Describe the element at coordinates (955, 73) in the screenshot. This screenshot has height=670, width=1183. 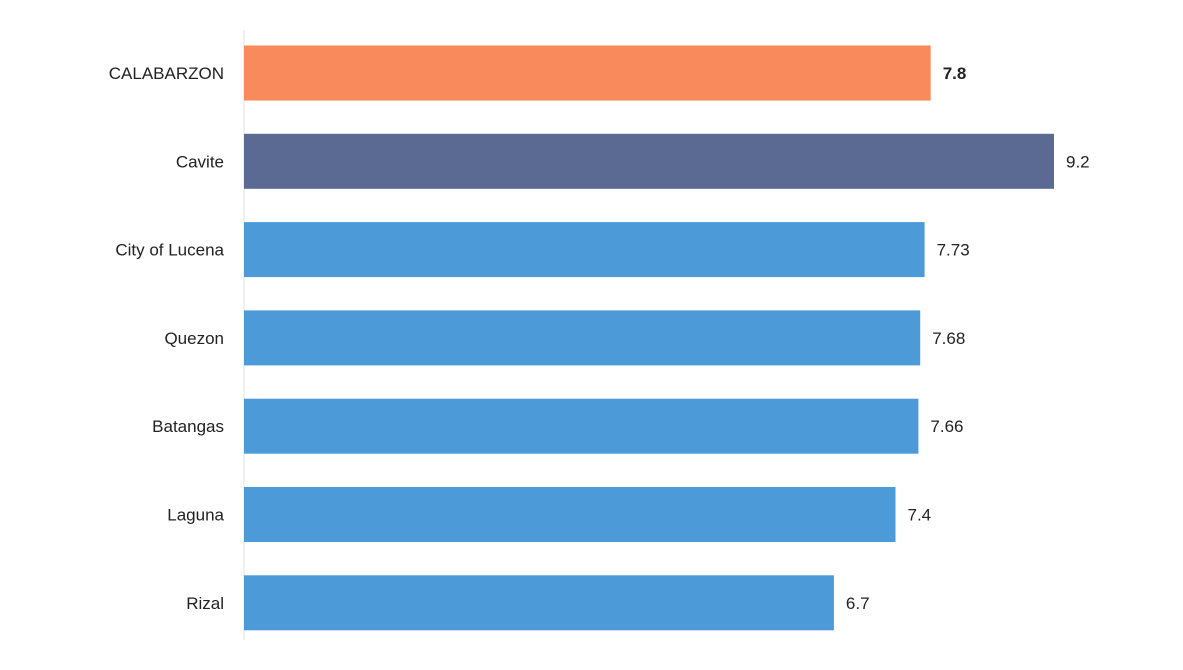
I see `value-label: 7.8` at that location.